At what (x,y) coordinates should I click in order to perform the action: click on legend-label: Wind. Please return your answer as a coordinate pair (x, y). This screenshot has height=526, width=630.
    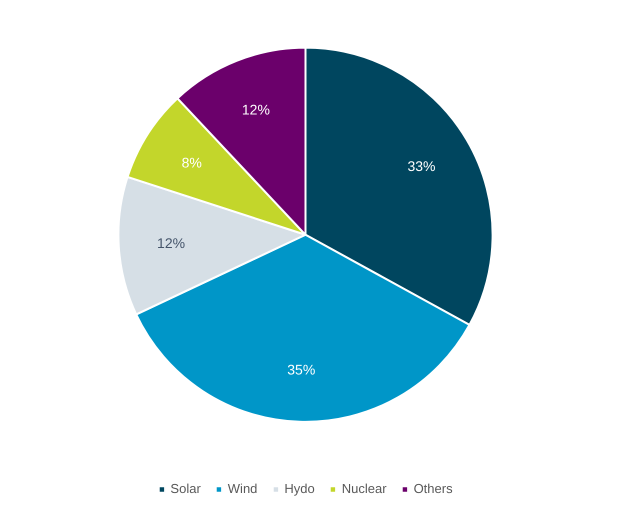
    Looking at the image, I should click on (243, 488).